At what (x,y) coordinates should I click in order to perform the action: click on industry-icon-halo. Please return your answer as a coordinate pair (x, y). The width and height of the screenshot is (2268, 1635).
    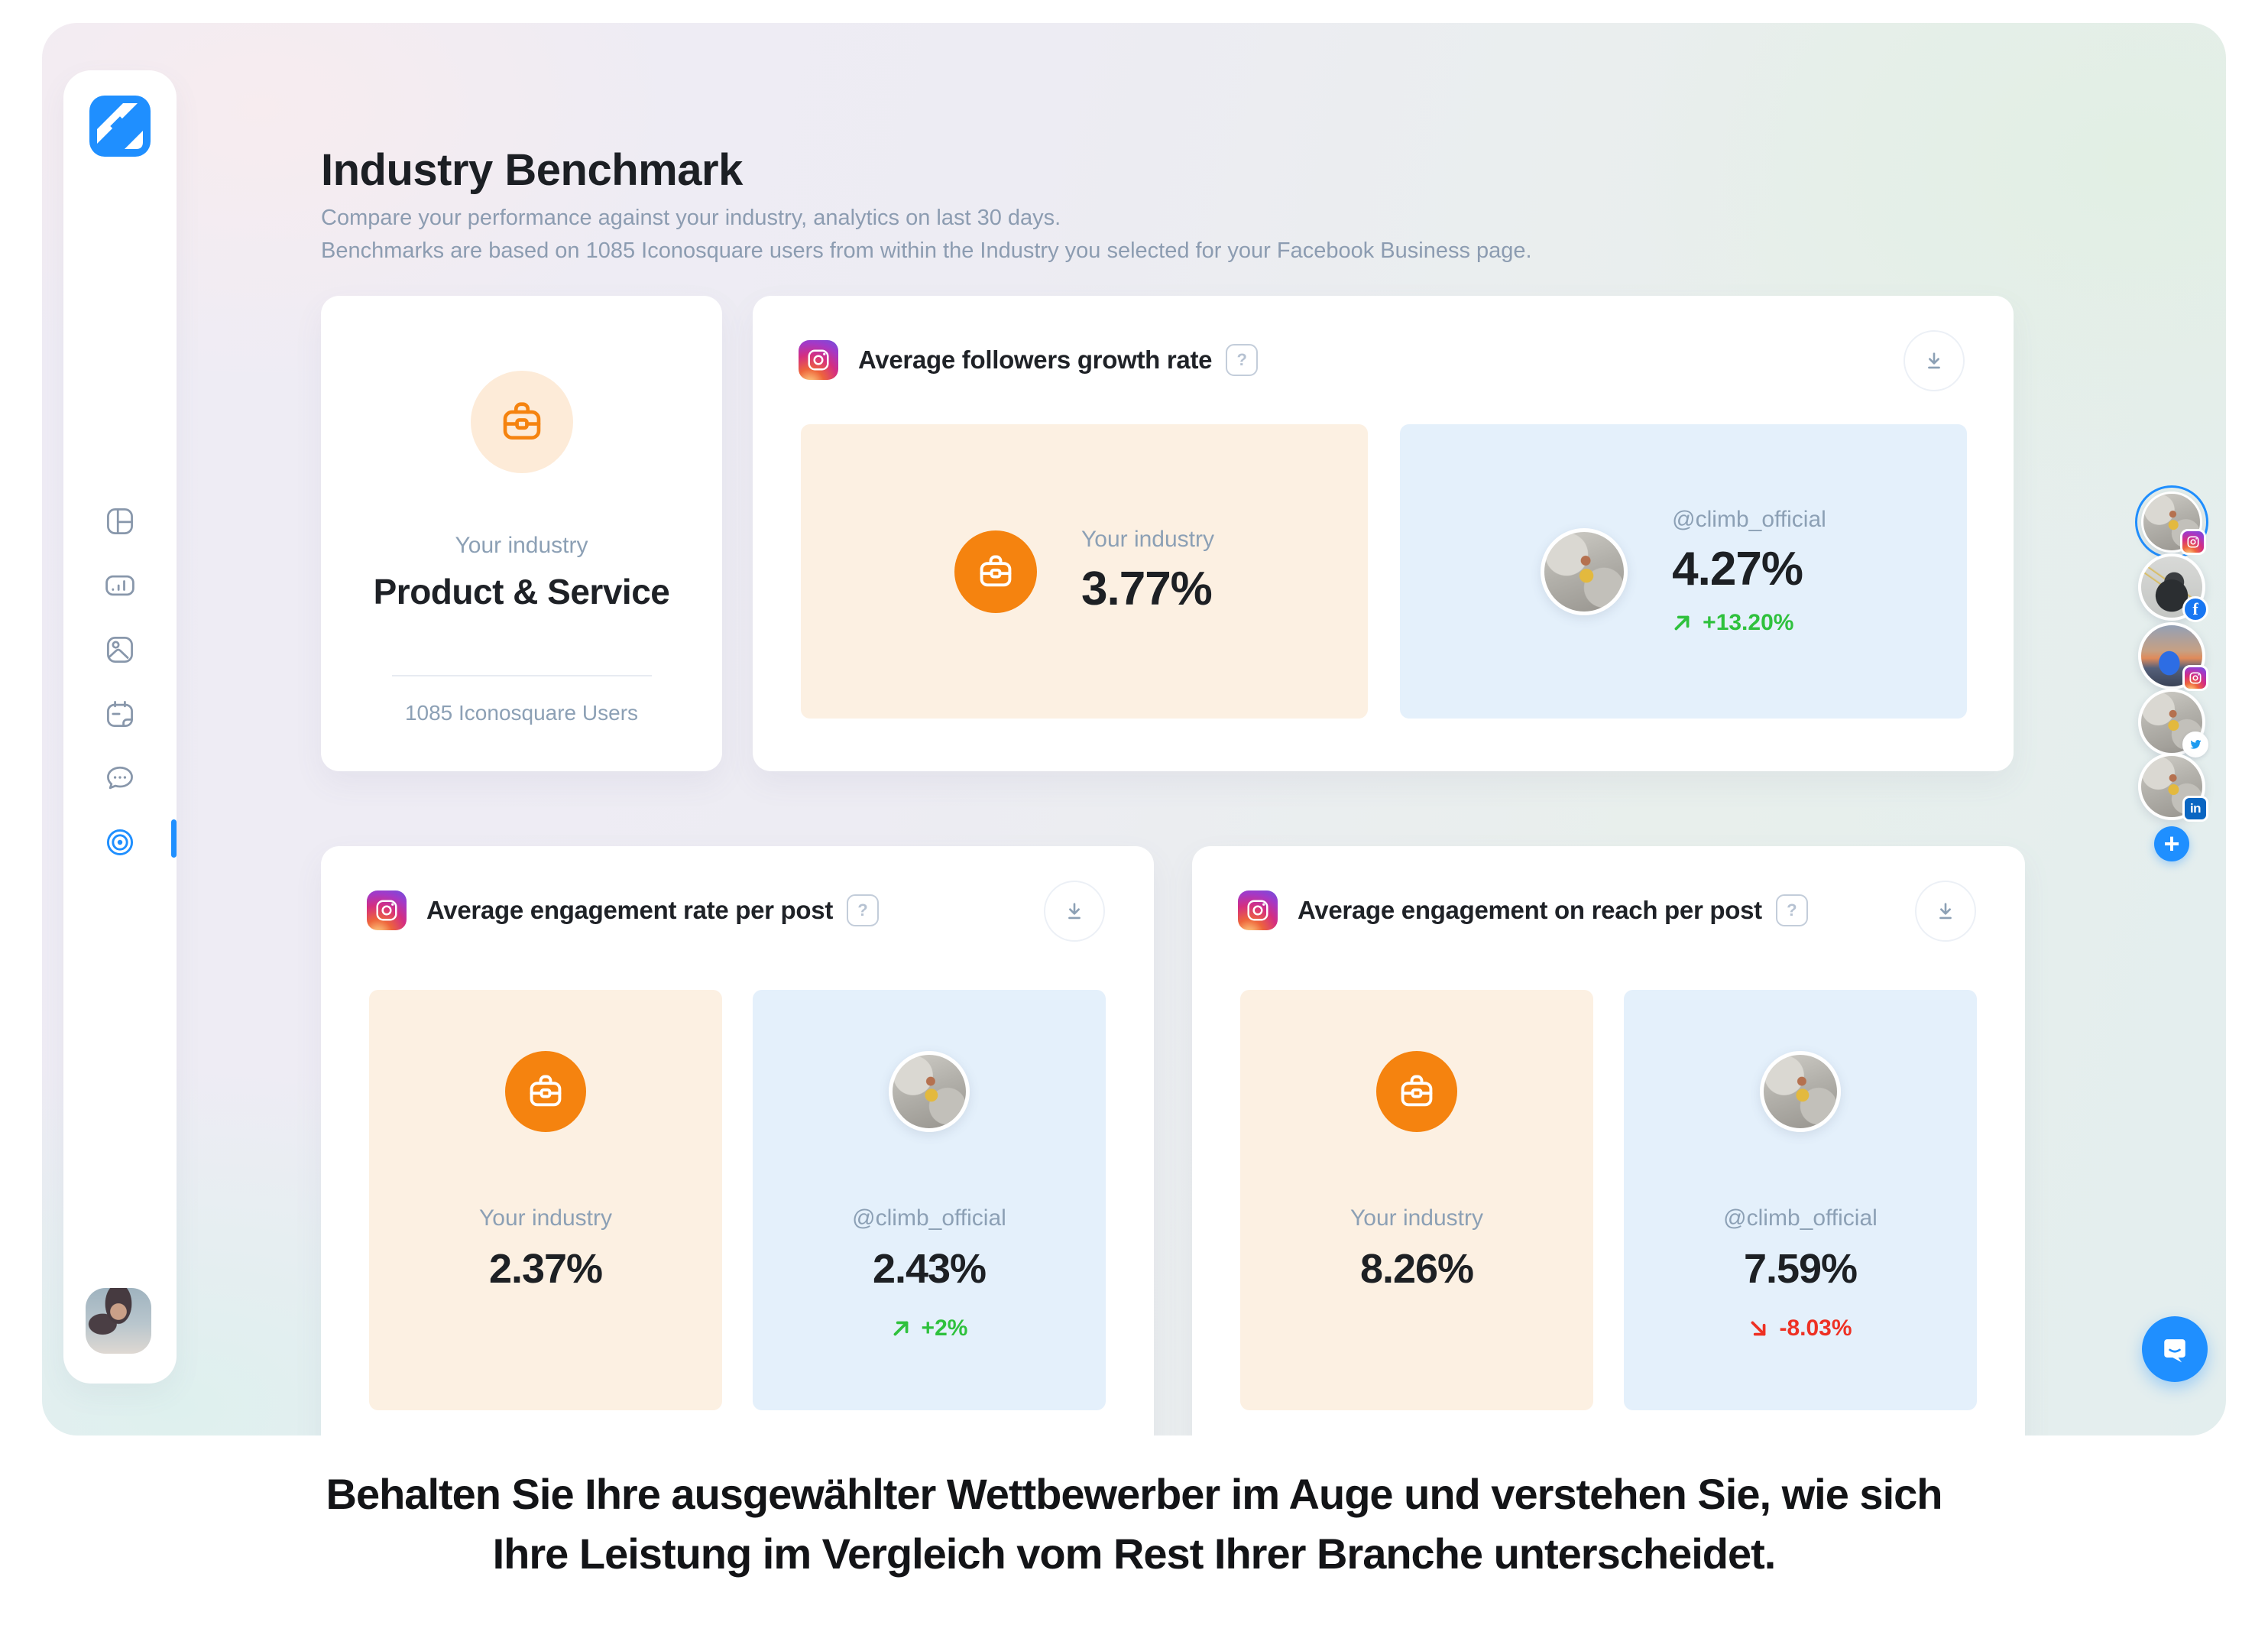
    Looking at the image, I should click on (521, 422).